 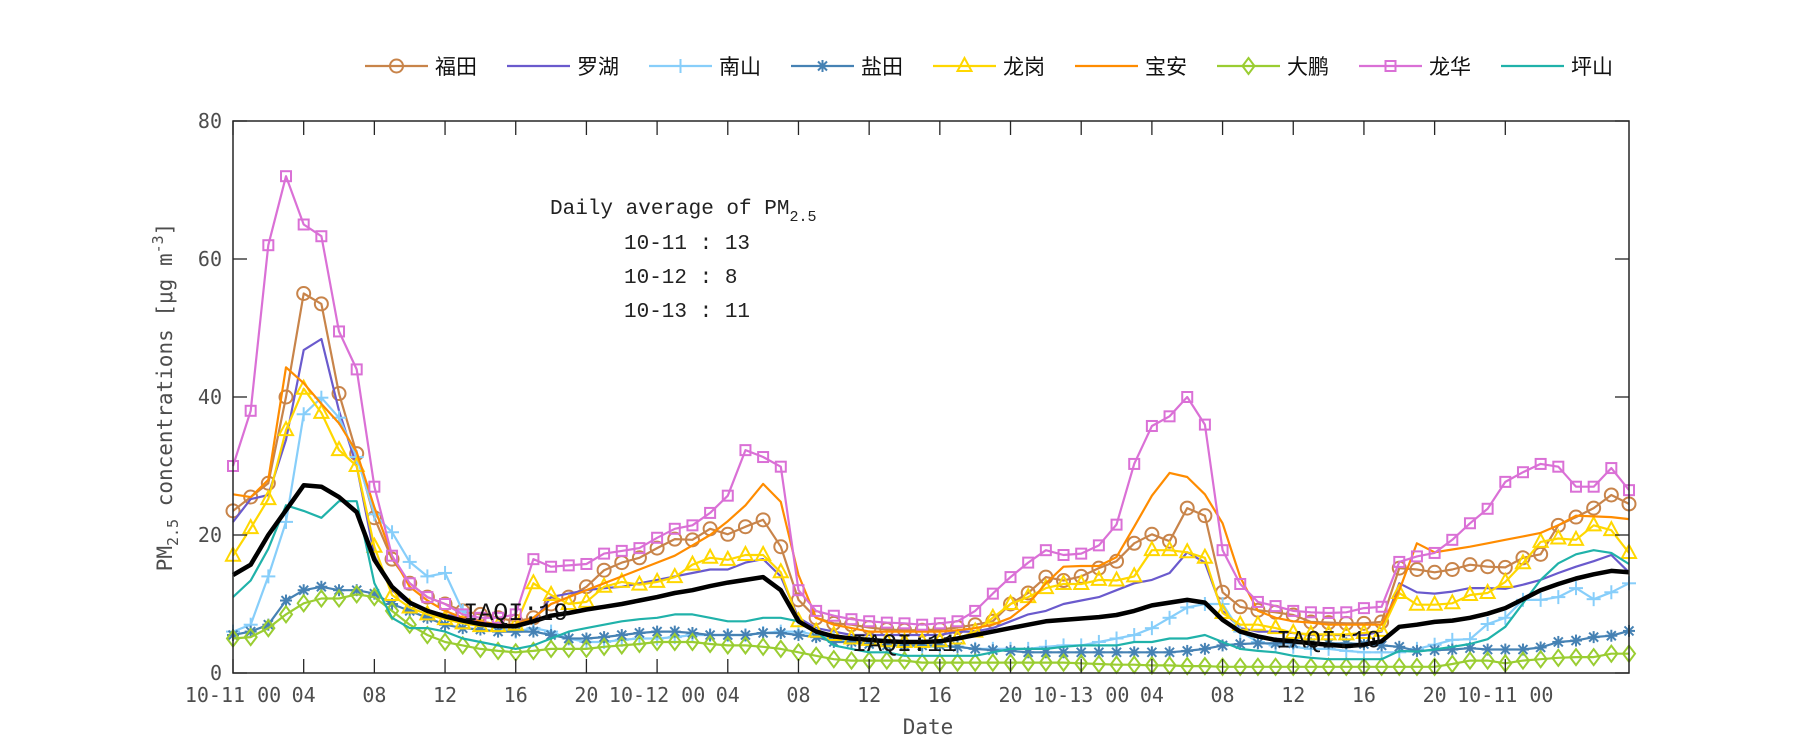 I want to click on asterisk-marker-icon, so click(x=822, y=66).